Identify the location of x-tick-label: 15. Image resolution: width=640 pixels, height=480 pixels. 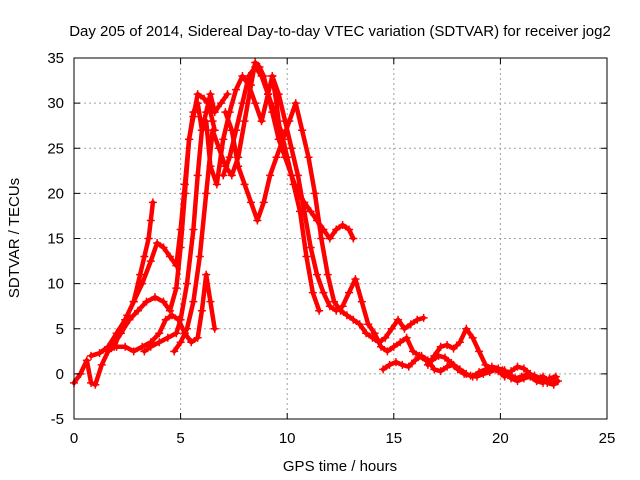
(393, 438).